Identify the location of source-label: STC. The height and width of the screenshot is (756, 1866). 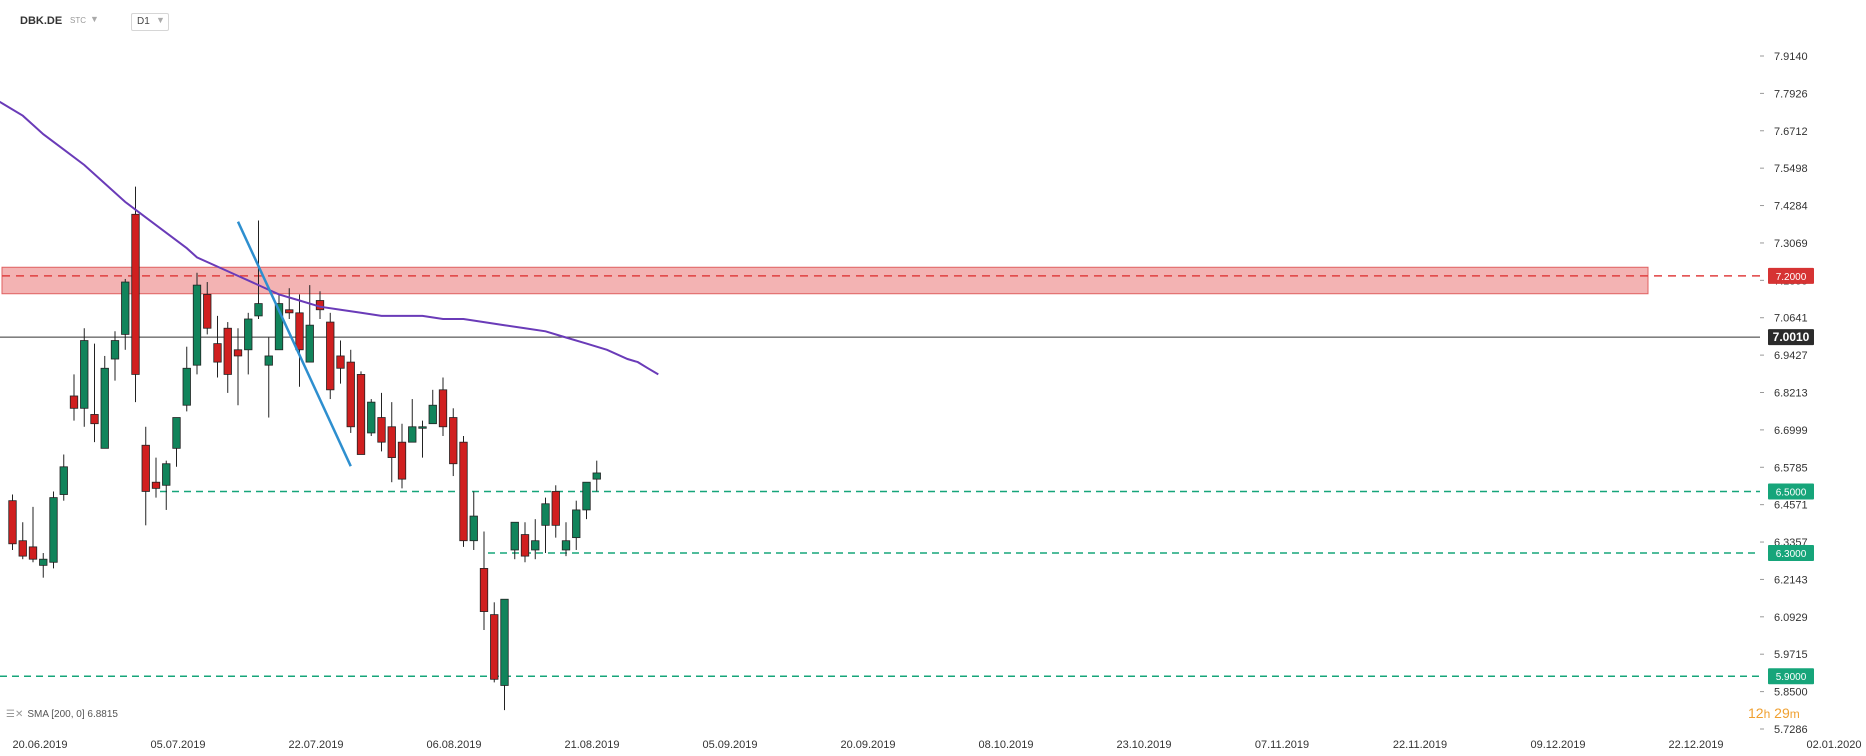
(78, 20).